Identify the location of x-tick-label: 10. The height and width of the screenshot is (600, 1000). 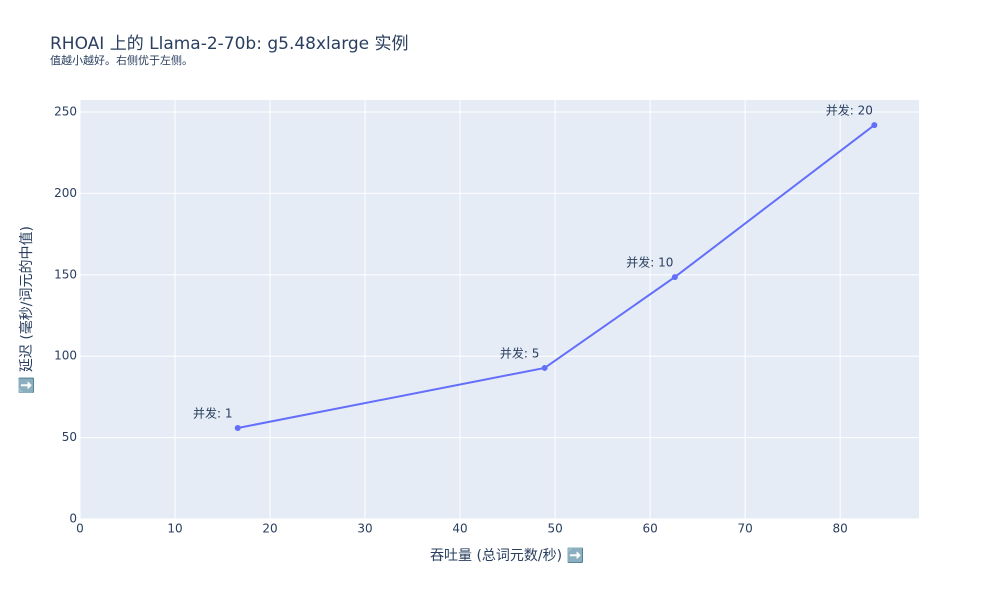
(174, 529).